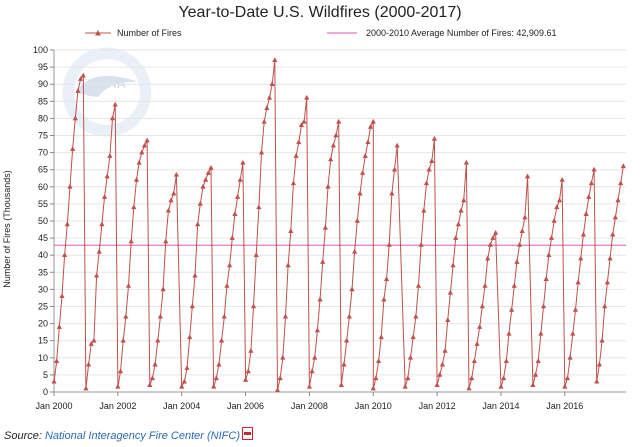 This screenshot has height=447, width=640. I want to click on y-axis-label: Number of Fires (Thousands), so click(7, 229).